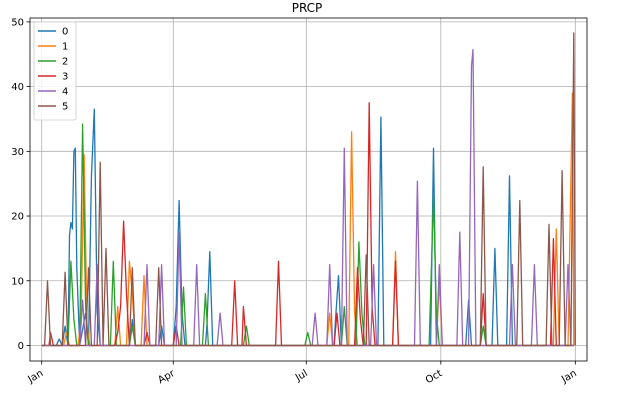 This screenshot has width=618, height=400. Describe the element at coordinates (65, 62) in the screenshot. I see `legend-label-2: 2` at that location.